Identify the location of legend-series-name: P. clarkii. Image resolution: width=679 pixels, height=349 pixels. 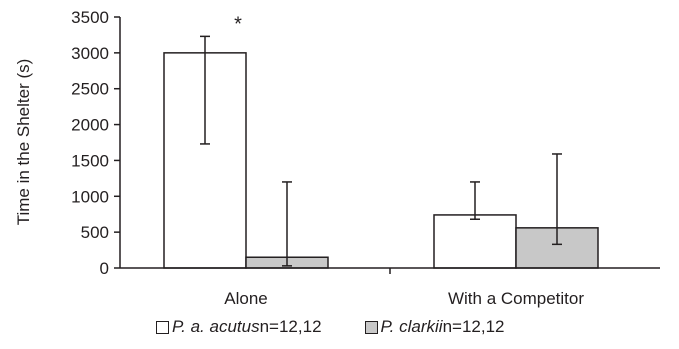
(411, 326).